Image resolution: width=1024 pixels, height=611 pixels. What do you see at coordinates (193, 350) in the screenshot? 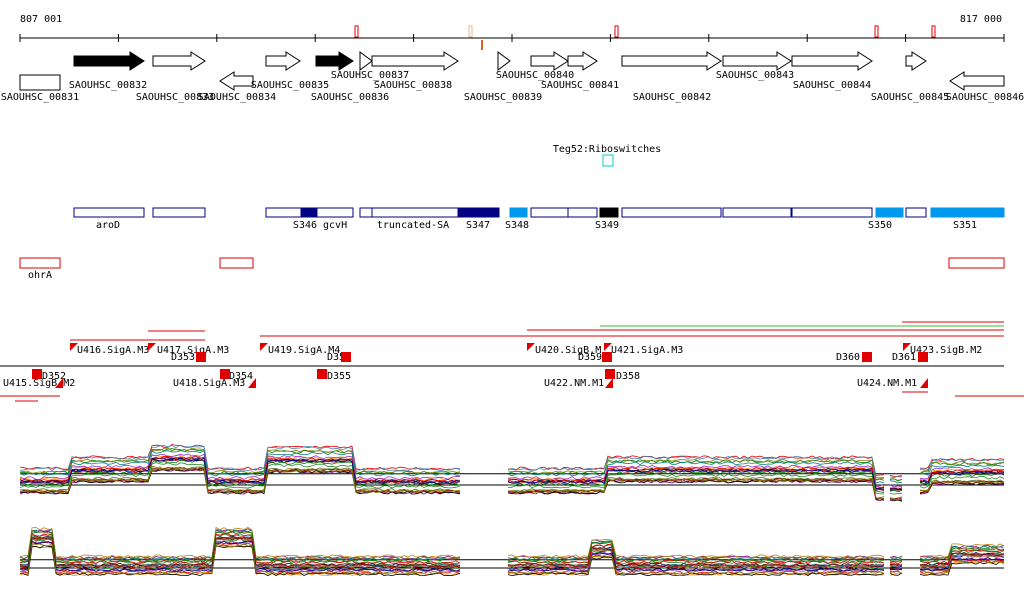
I see `promoter-label: U417.SigA.M3` at bounding box center [193, 350].